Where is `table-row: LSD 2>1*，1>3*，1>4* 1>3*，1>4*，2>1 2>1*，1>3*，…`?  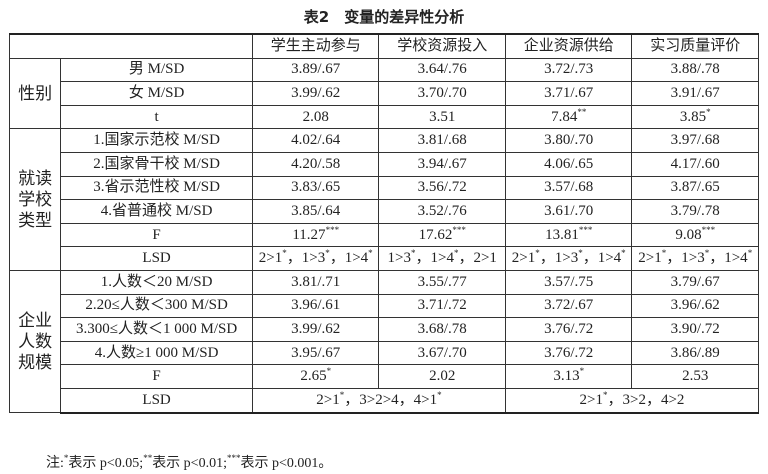 table-row: LSD 2>1*，1>3*，1>4* 1>3*，1>4*，2>1 2>1*，1>3*，… is located at coordinates (384, 258).